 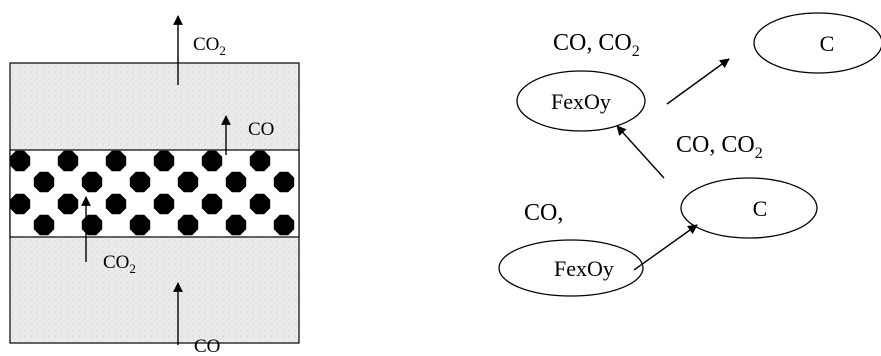 What do you see at coordinates (827, 43) in the screenshot?
I see `node-c-top-label: C` at bounding box center [827, 43].